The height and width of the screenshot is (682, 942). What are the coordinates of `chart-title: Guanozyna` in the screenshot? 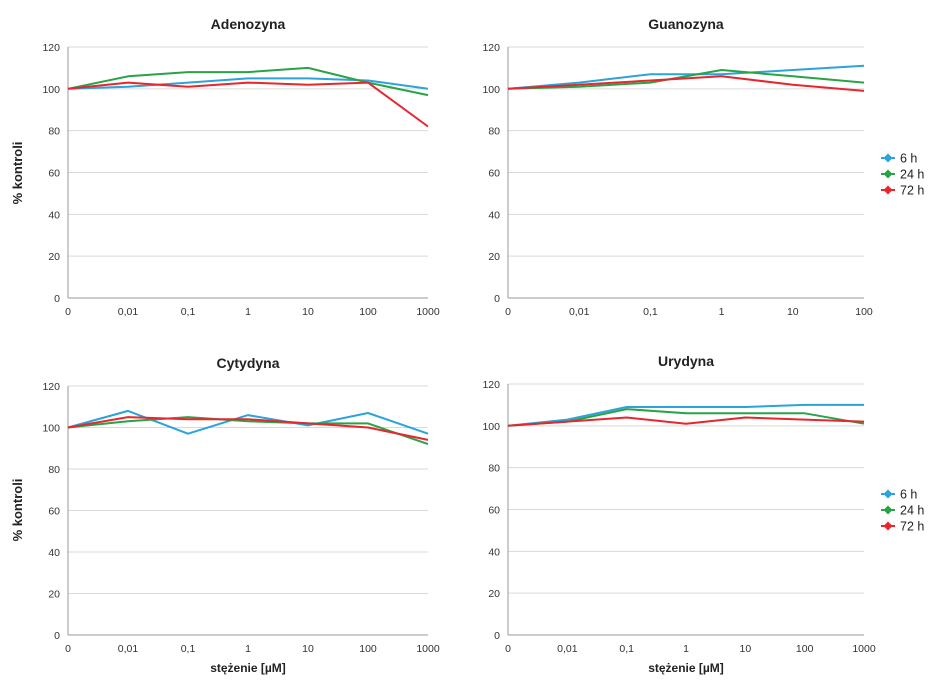 It's located at (686, 24).